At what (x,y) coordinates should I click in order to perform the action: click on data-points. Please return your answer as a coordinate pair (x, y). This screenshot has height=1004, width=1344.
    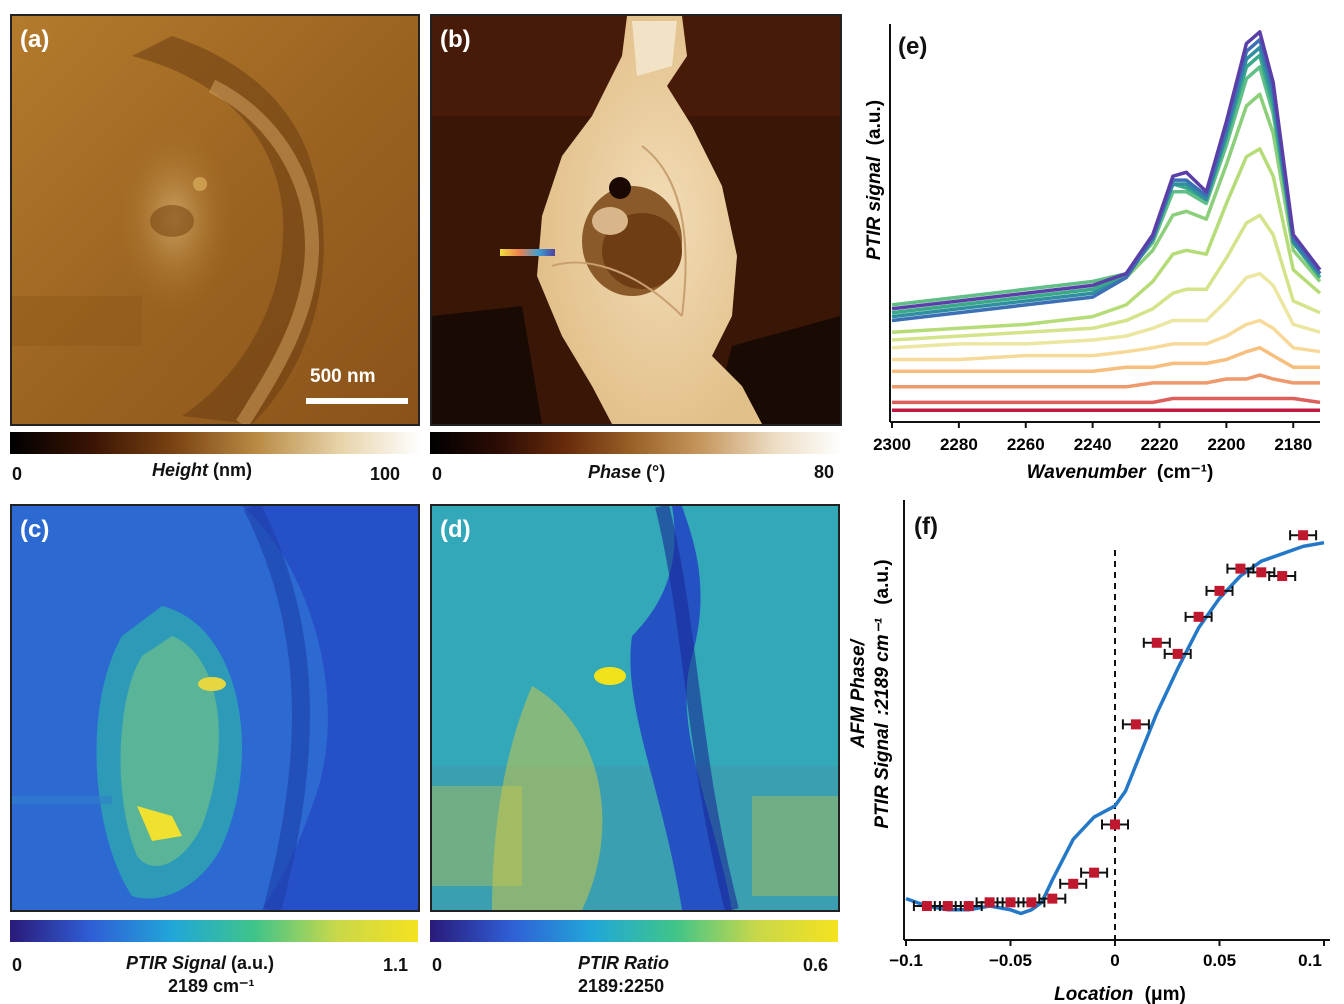
    Looking at the image, I should click on (1115, 721).